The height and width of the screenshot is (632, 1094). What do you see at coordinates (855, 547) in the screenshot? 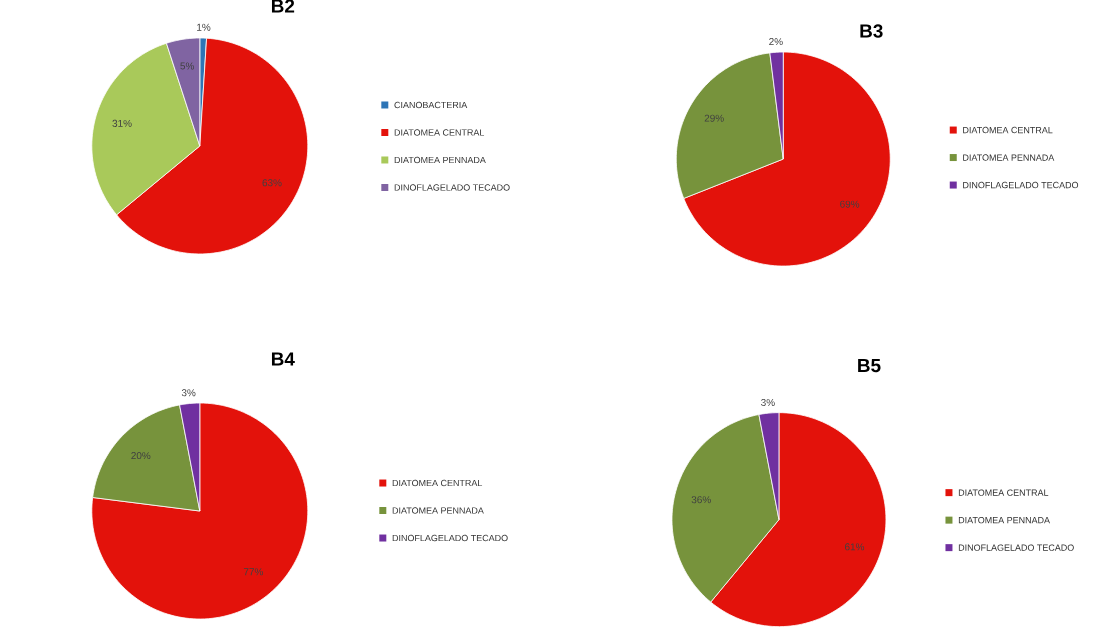
I see `data-label: 61%` at bounding box center [855, 547].